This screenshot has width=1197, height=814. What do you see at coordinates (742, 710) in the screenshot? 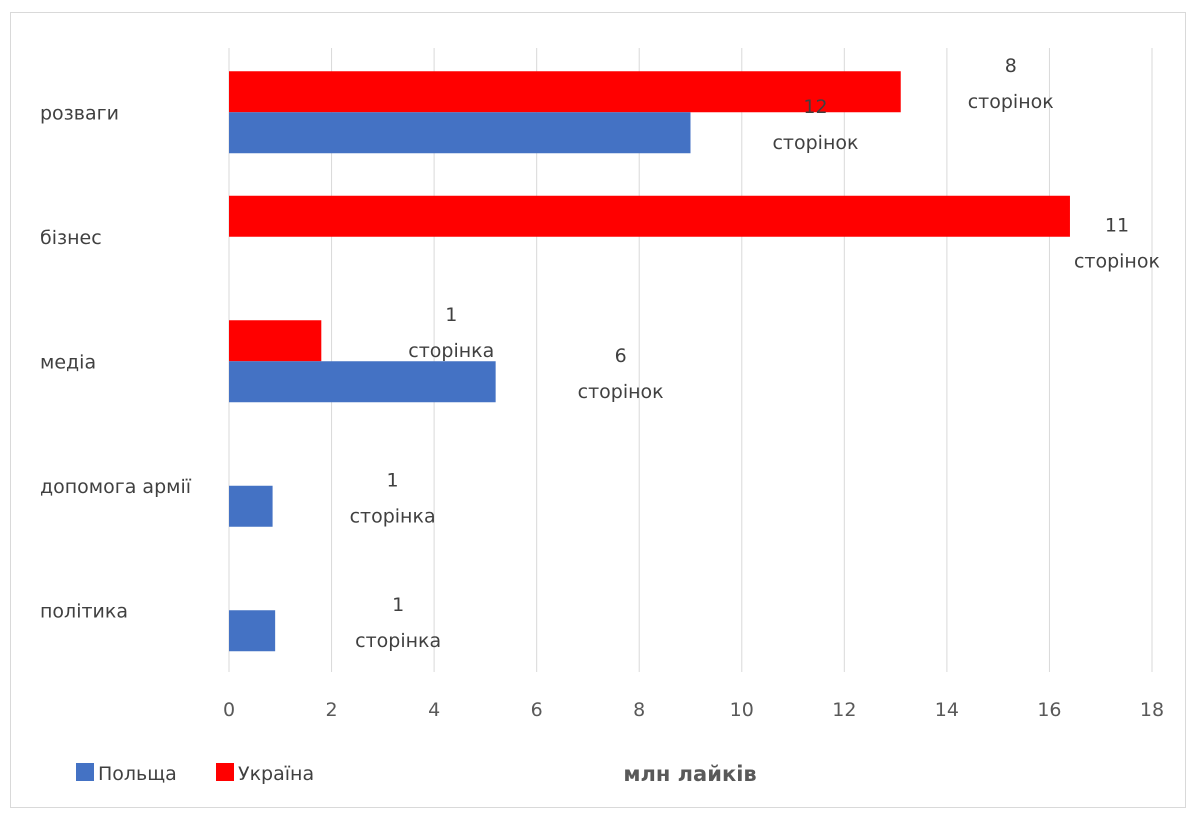
I see `x-tick-label: 10` at bounding box center [742, 710].